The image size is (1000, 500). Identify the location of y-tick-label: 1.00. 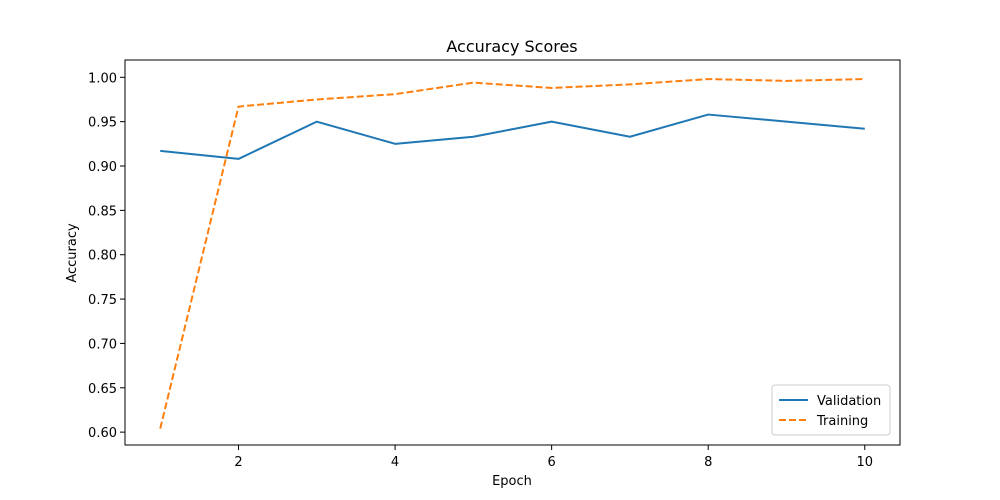
(102, 78).